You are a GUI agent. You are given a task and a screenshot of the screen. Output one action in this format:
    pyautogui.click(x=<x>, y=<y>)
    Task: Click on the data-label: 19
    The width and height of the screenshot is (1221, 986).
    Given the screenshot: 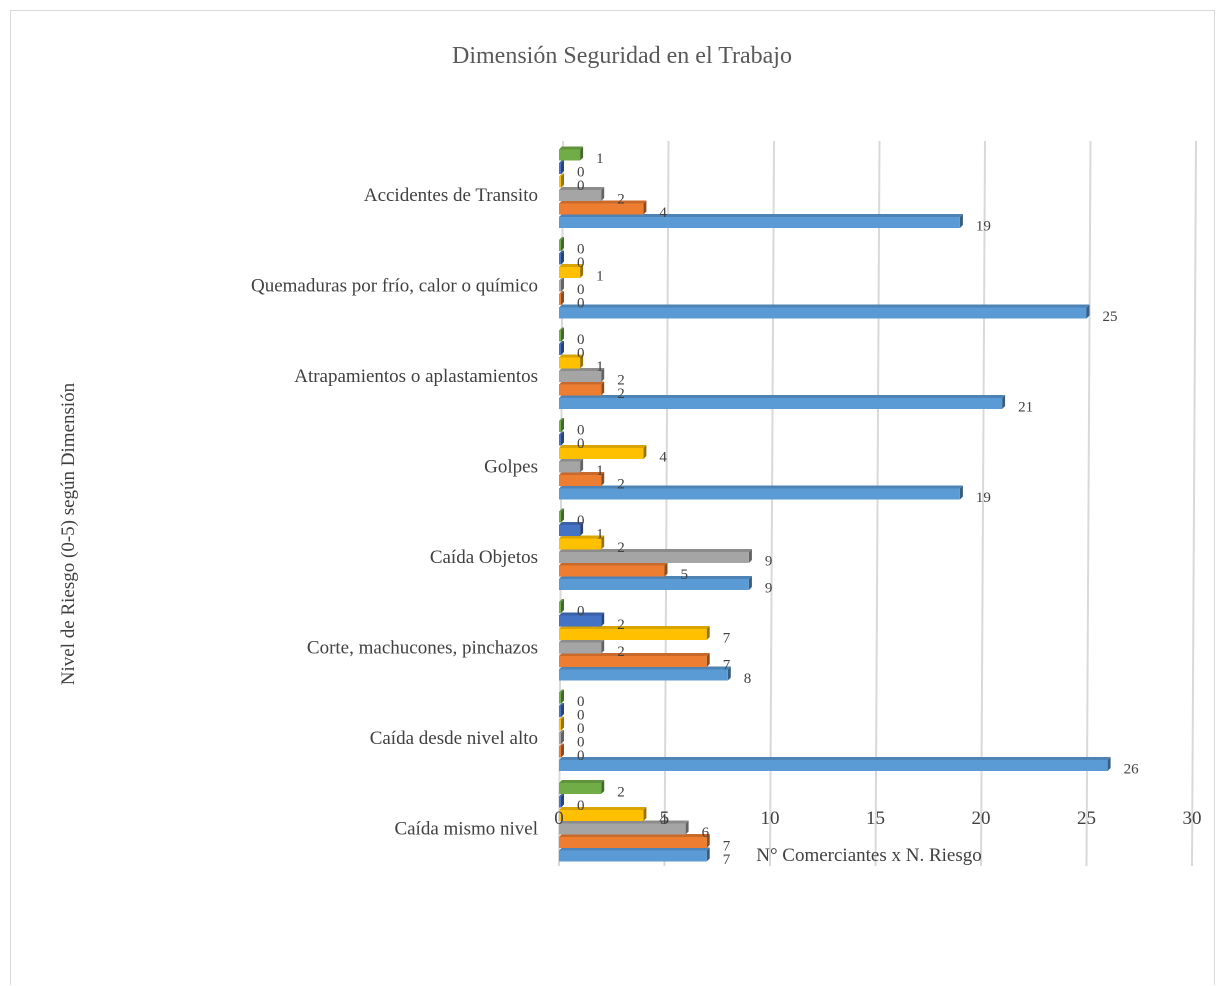 What is the action you would take?
    pyautogui.click(x=983, y=227)
    